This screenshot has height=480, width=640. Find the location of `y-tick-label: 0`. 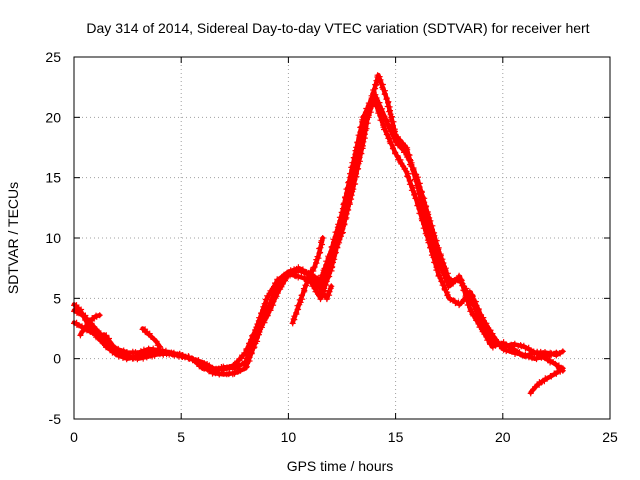

y-tick-label: 0 is located at coordinates (57, 359).